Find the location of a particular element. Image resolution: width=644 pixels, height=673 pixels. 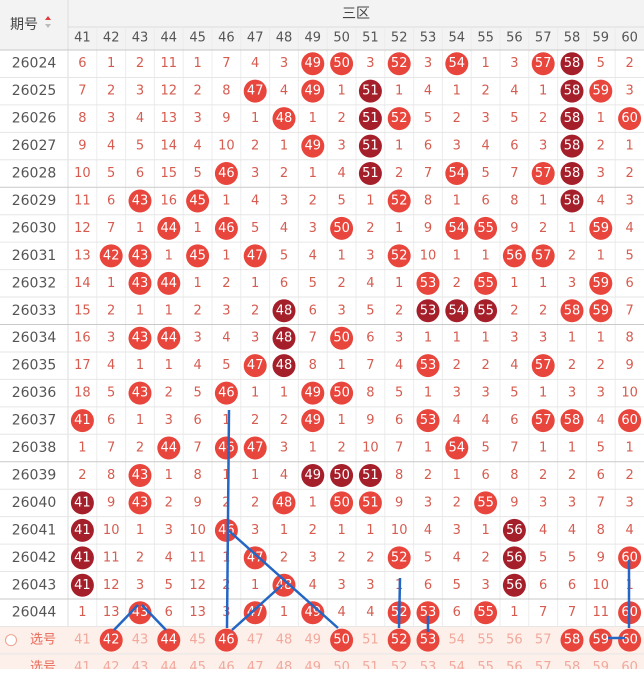

omission: 9 is located at coordinates (629, 365).